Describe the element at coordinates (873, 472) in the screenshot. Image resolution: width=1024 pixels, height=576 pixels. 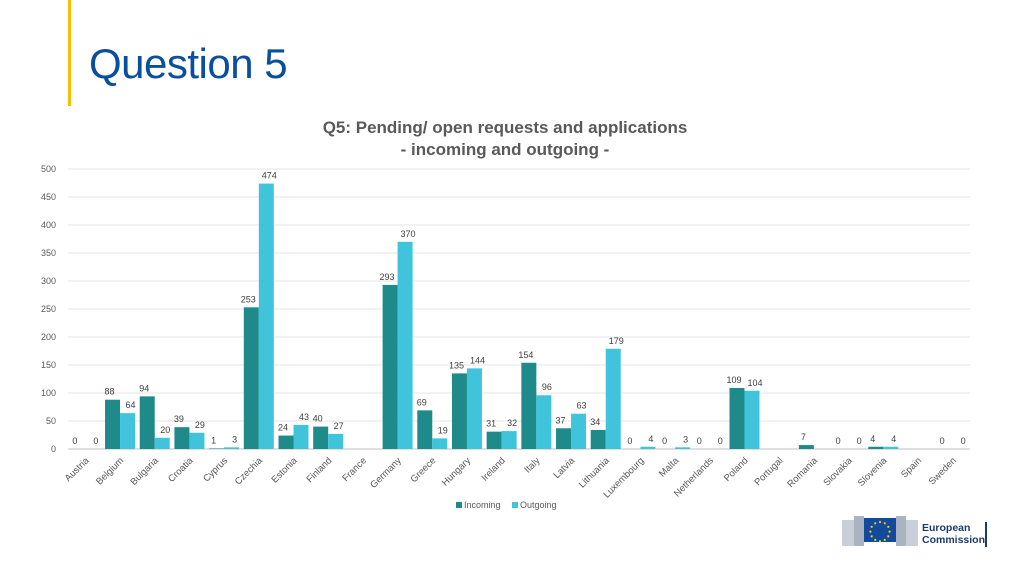
I see `x-tick-label: Slovenia` at that location.